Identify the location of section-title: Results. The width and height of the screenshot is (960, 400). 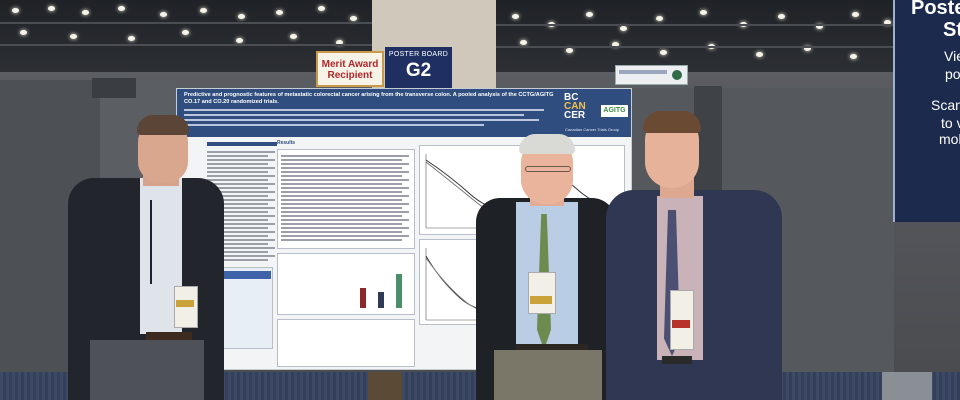
(286, 143).